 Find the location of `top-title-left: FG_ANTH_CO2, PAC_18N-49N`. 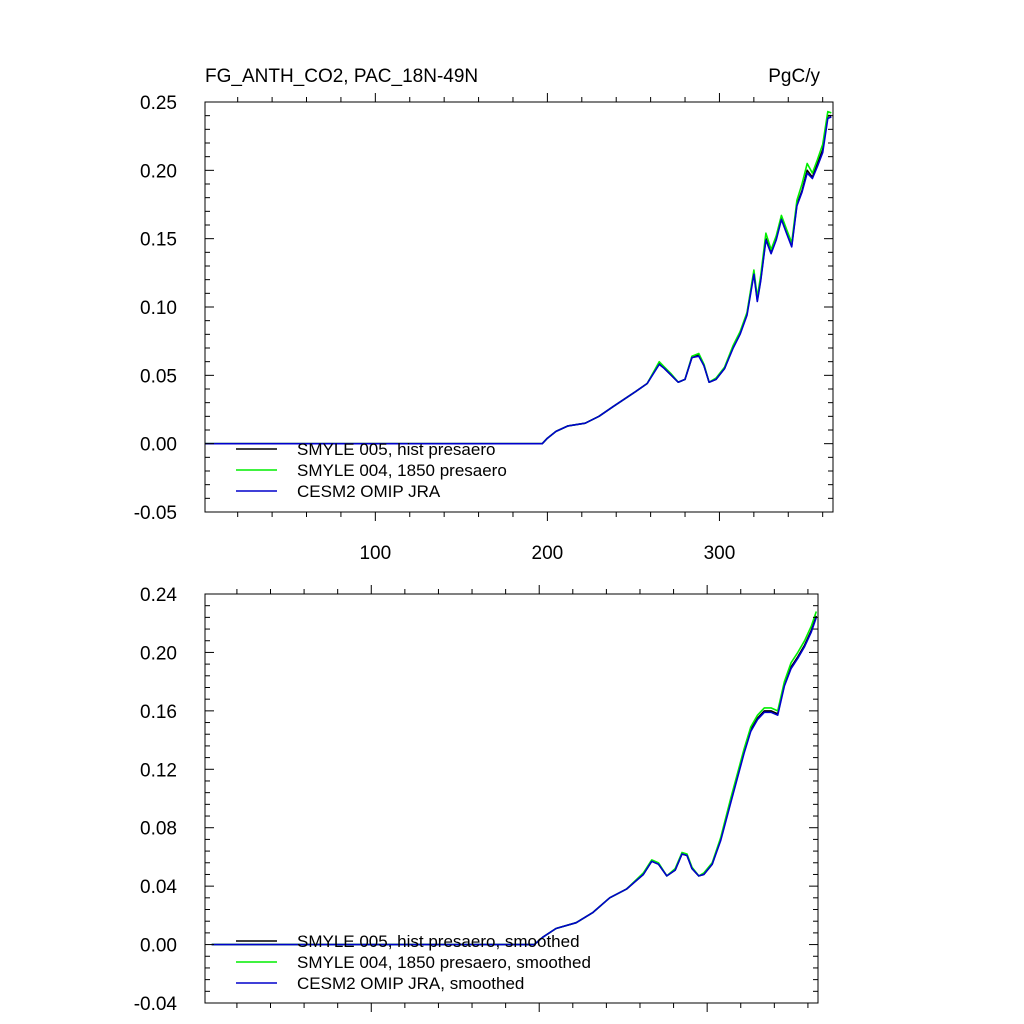

top-title-left: FG_ANTH_CO2, PAC_18N-49N is located at coordinates (341, 76).